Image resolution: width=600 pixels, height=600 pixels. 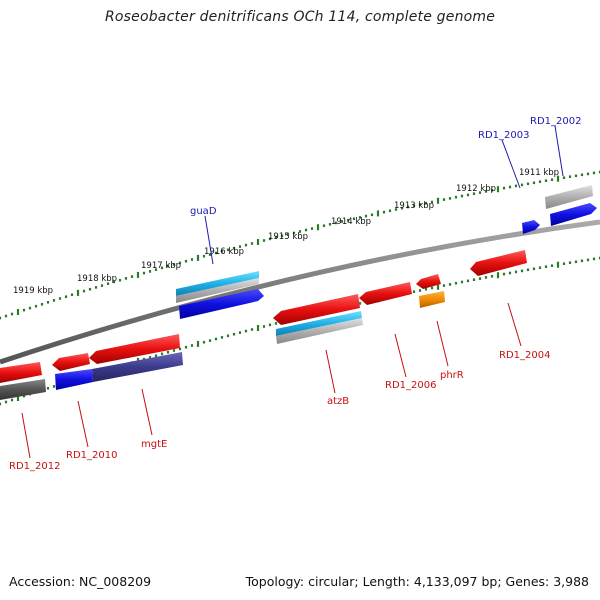 What do you see at coordinates (573, 214) in the screenshot?
I see `gene-RD1_2002` at bounding box center [573, 214].